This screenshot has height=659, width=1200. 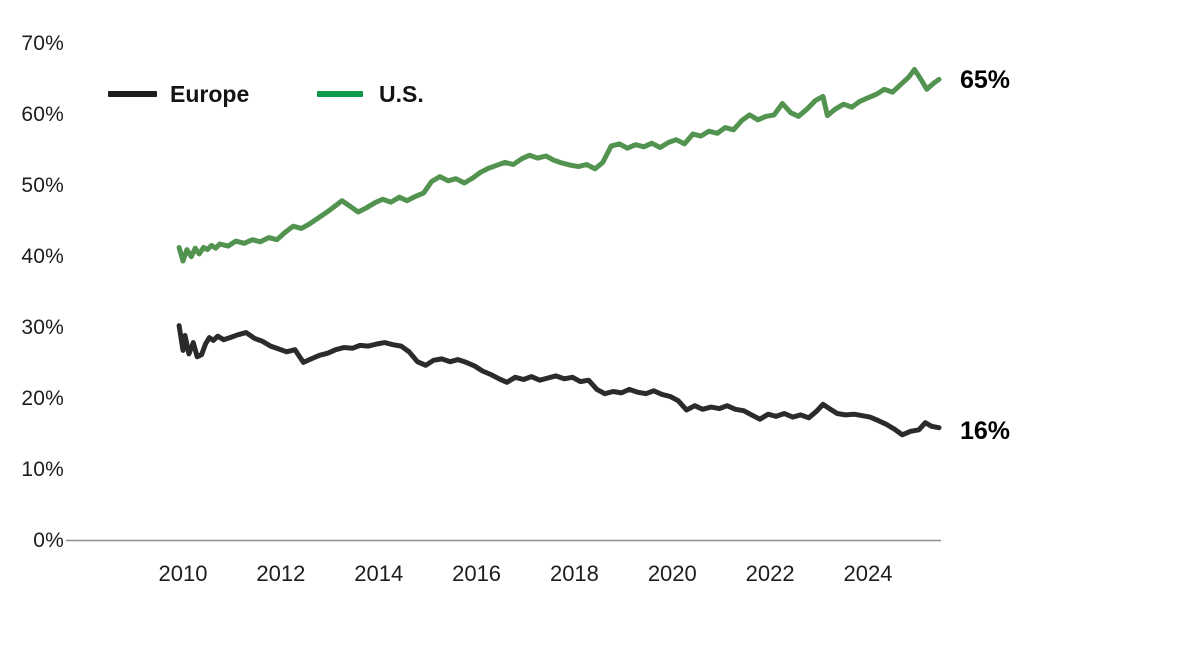 What do you see at coordinates (42, 43) in the screenshot?
I see `y-axis-tick-label: 70%` at bounding box center [42, 43].